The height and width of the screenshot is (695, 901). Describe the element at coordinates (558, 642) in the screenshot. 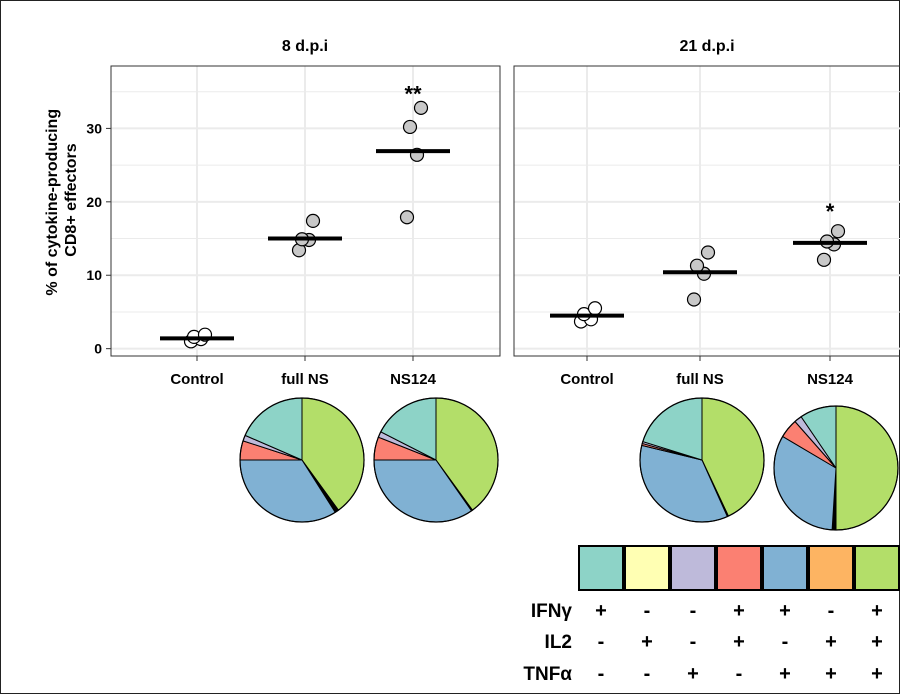

I see `legend-row-label: IL2` at that location.